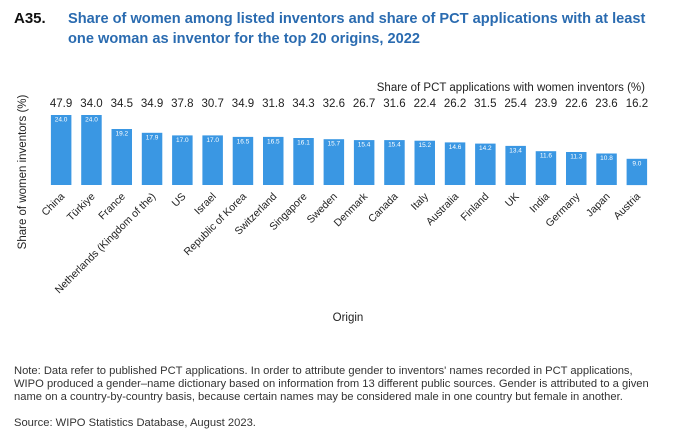  Describe the element at coordinates (213, 104) in the screenshot. I see `pct-applications-value: 30.7` at that location.